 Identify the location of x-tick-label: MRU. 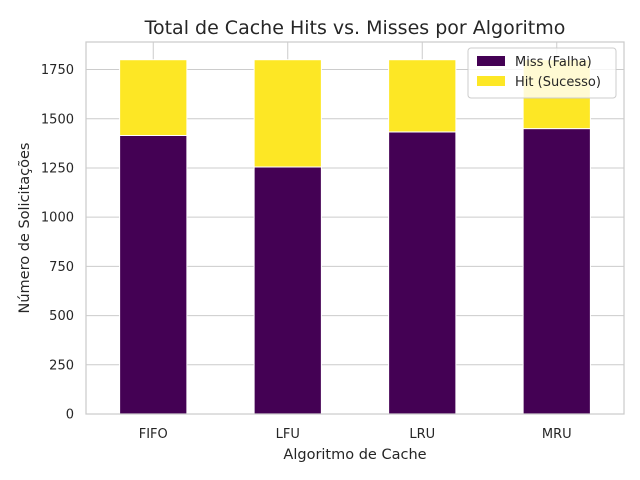
(557, 434).